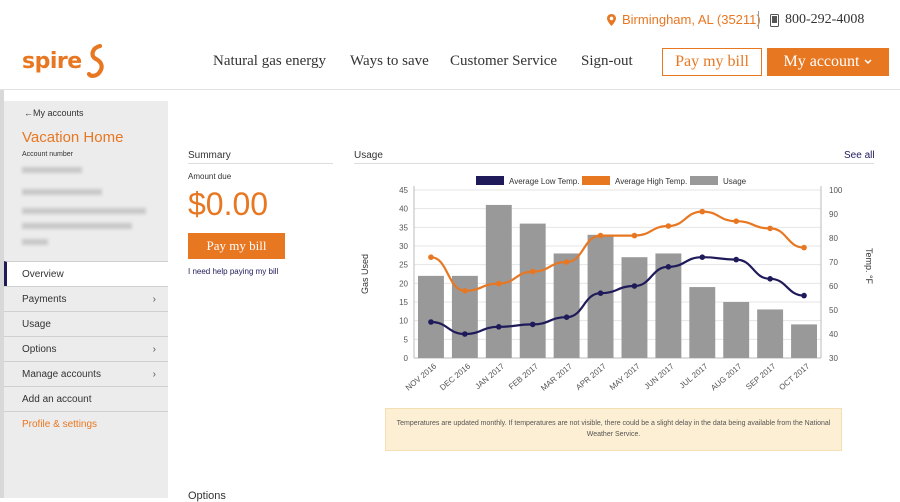 This screenshot has width=900, height=502. Describe the element at coordinates (836, 190) in the screenshot. I see `y2-tick-label: 100` at that location.